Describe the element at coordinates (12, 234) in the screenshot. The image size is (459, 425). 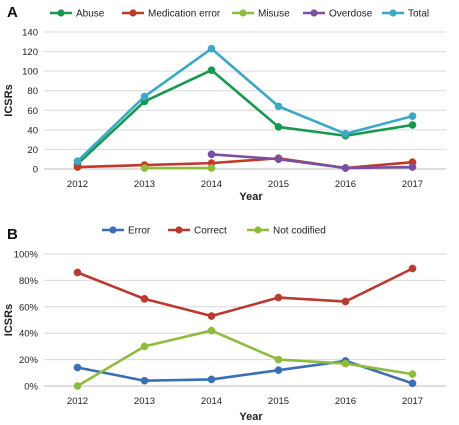
I see `panel-label: B` at that location.